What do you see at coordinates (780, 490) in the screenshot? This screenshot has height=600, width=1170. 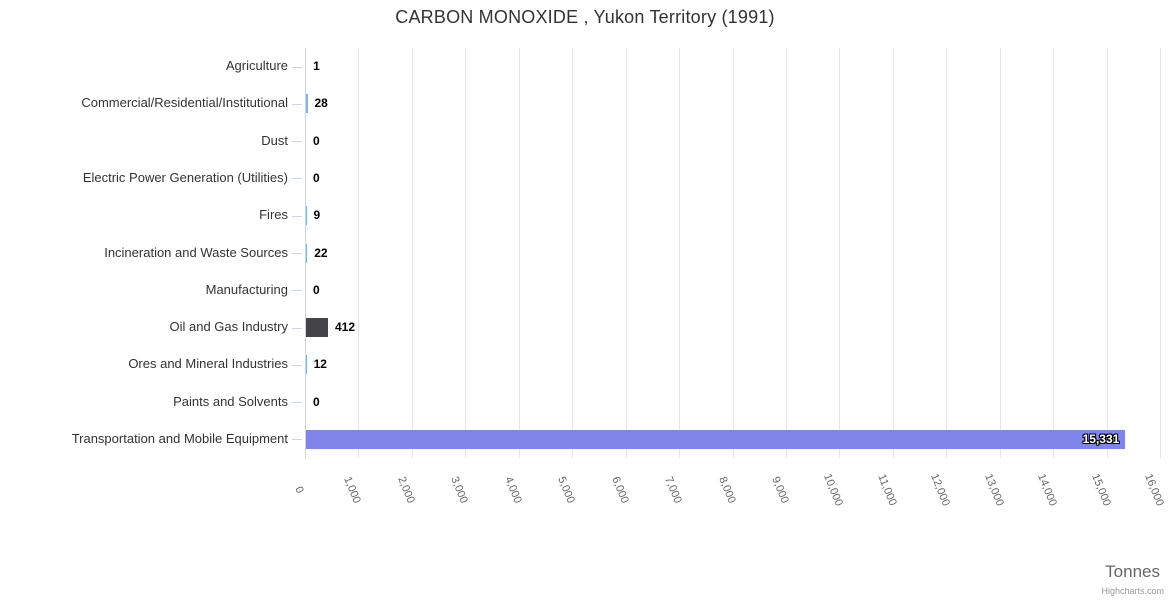 I see `x-tick-label: 9,000` at bounding box center [780, 490].